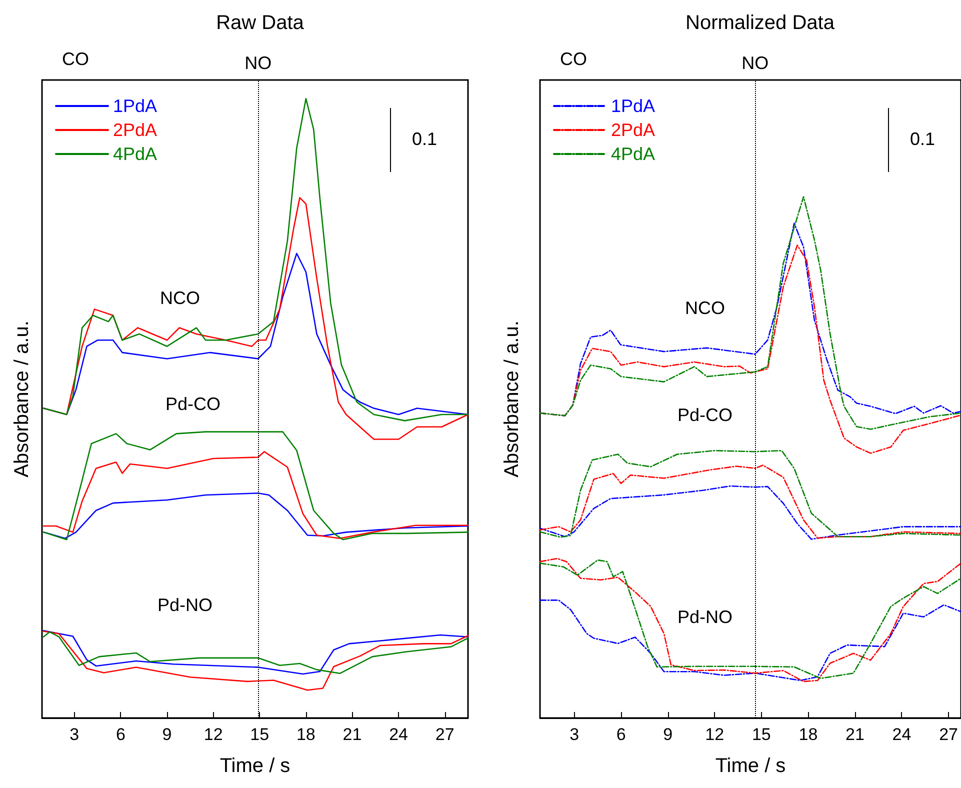 The image size is (961, 788). Describe the element at coordinates (260, 23) in the screenshot. I see `chart-title: Raw Data` at that location.